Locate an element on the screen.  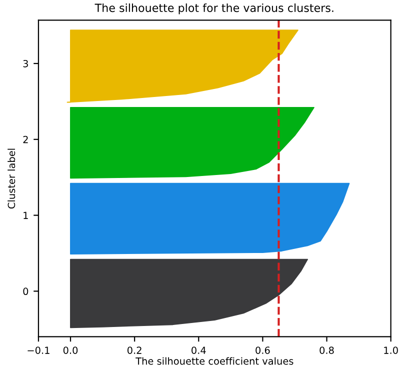
chart-title: The silhouette plot for the various clusters. is located at coordinates (214, 8).